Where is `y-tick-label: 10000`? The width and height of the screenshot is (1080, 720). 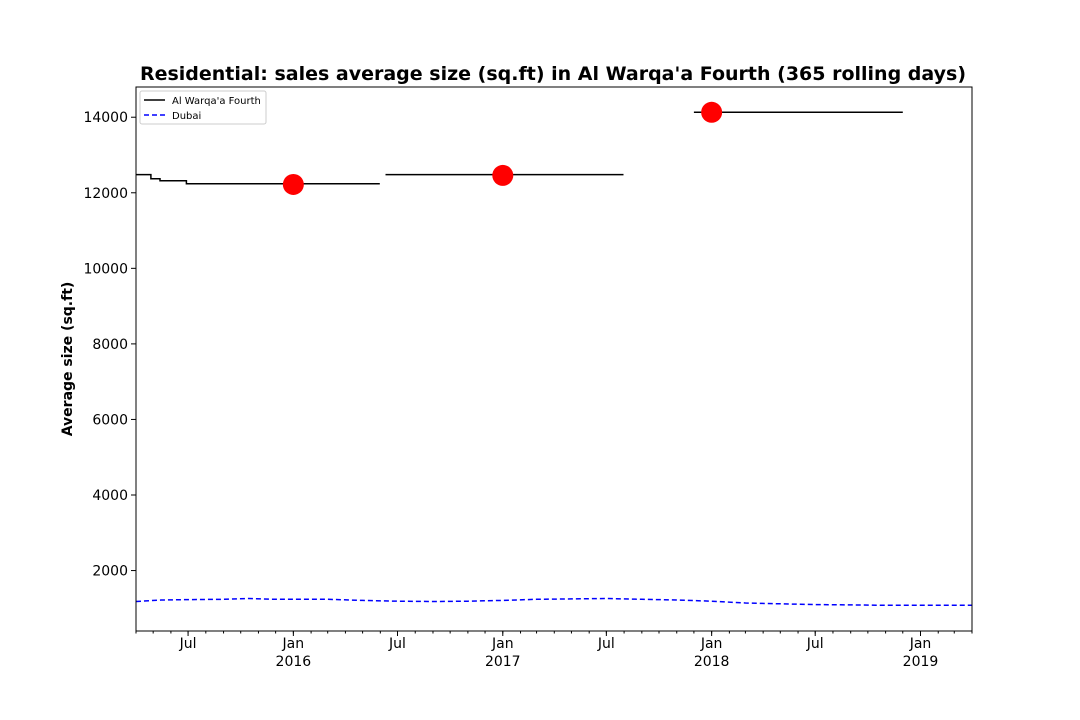
y-tick-label: 10000 is located at coordinates (105, 269).